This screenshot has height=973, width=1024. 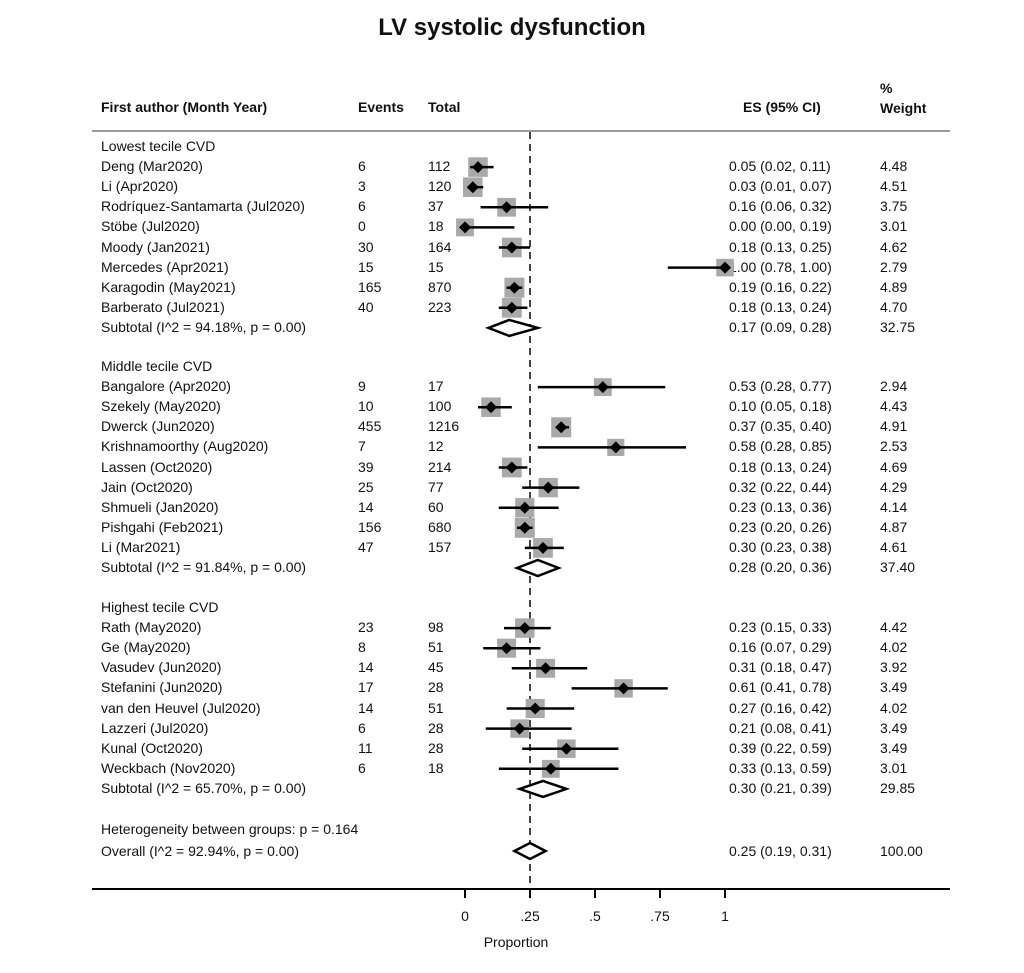 What do you see at coordinates (894, 206) in the screenshot?
I see `study-weight: 3.75` at bounding box center [894, 206].